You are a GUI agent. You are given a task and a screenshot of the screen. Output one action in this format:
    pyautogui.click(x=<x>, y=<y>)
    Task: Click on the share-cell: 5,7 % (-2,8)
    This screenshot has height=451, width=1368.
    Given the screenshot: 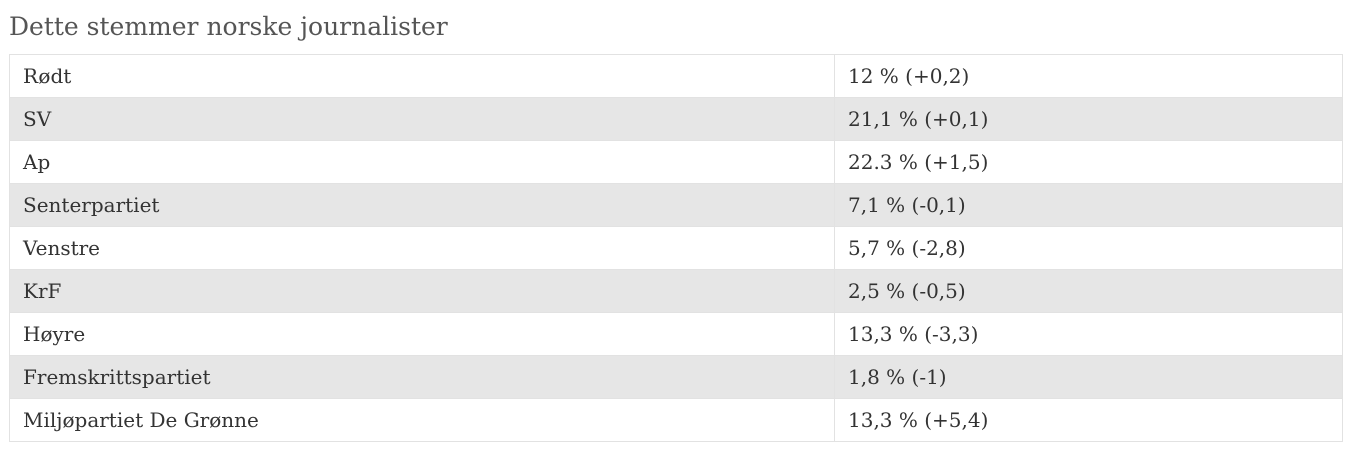 What is the action you would take?
    pyautogui.click(x=1088, y=248)
    